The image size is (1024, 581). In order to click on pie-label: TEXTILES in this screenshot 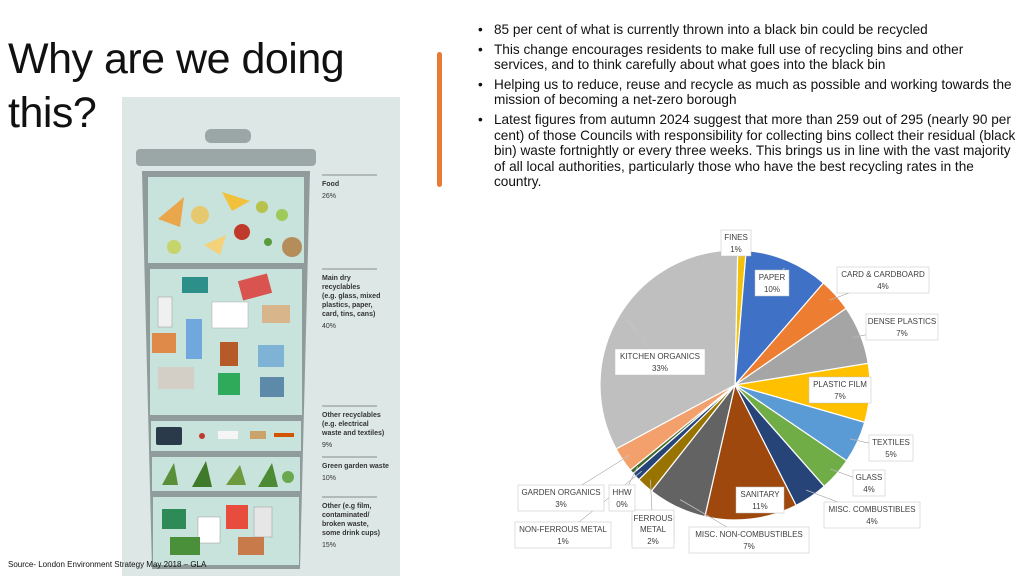, I will do `click(891, 442)`.